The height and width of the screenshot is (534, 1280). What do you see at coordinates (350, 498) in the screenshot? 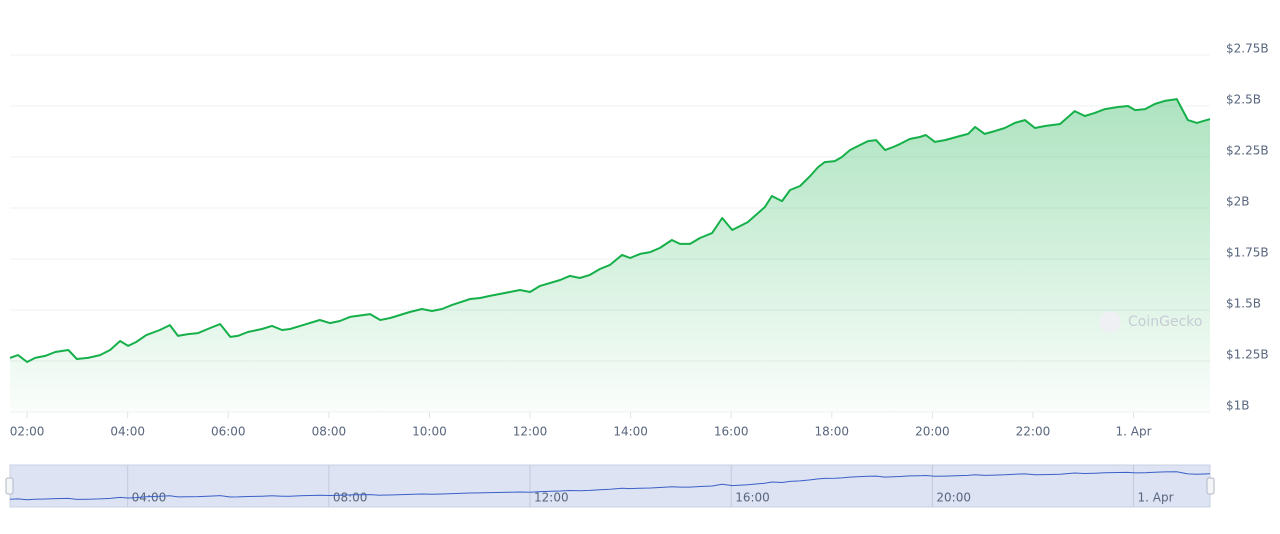
I see `navigator-tick-label: 08:00` at bounding box center [350, 498].